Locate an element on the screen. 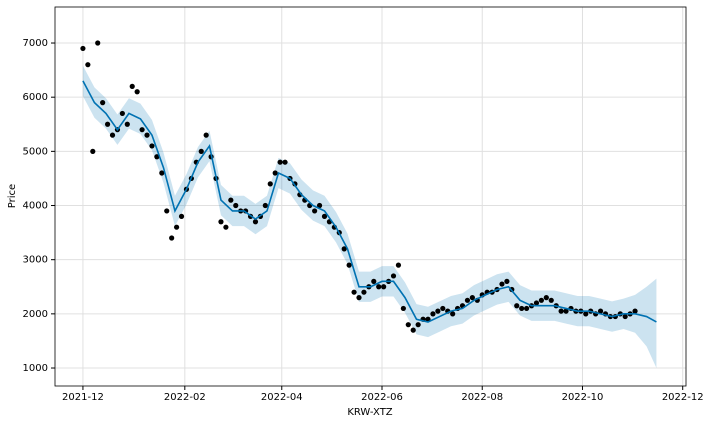 The width and height of the screenshot is (712, 424). x-tick-label: 2022-12 is located at coordinates (683, 397).